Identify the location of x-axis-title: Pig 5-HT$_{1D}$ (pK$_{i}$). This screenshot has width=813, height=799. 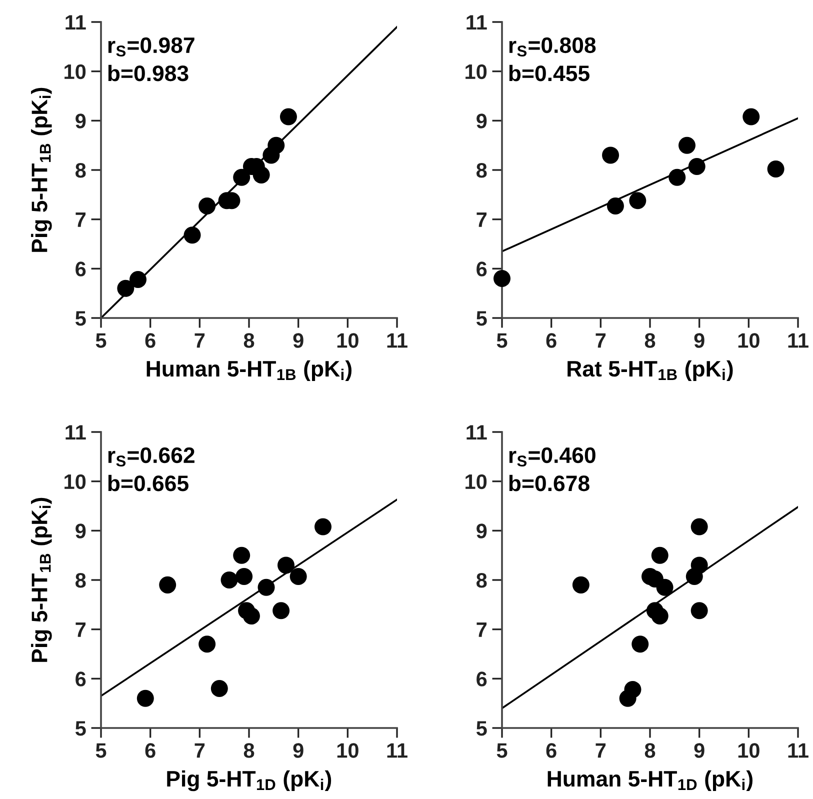
(249, 781).